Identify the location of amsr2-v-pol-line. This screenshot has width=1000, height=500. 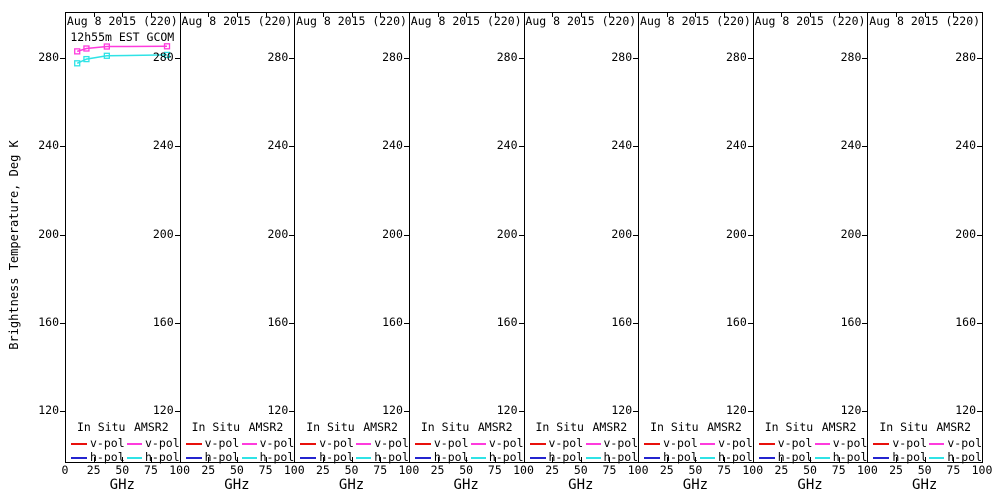
(122, 49).